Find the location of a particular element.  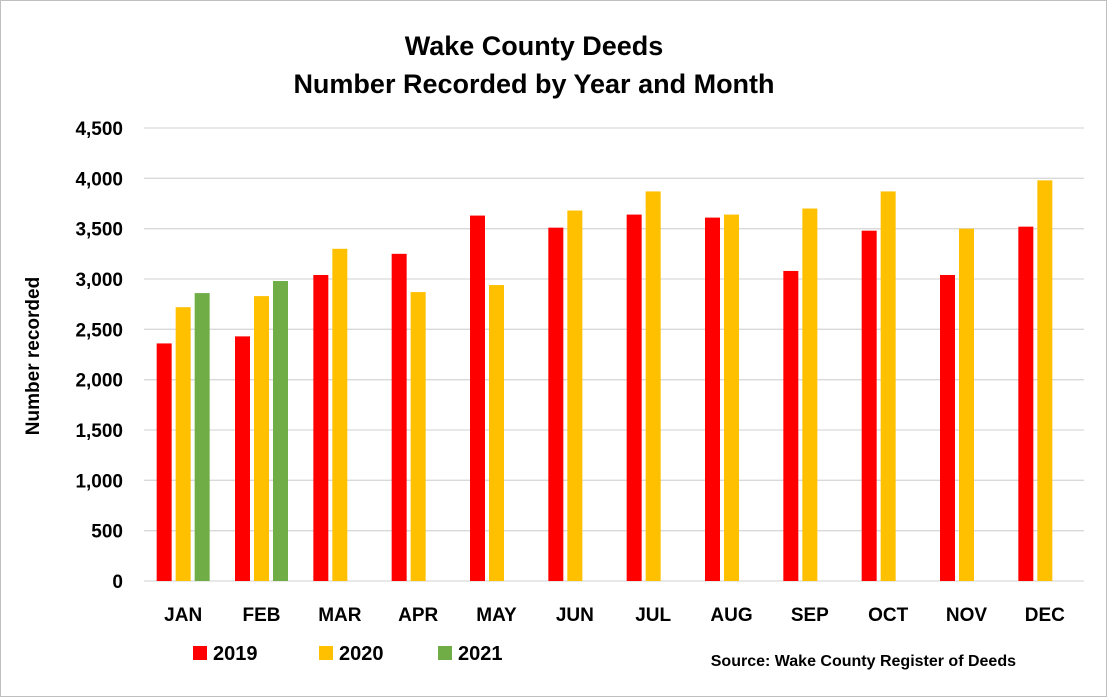

bar-jul-2020 is located at coordinates (653, 386).